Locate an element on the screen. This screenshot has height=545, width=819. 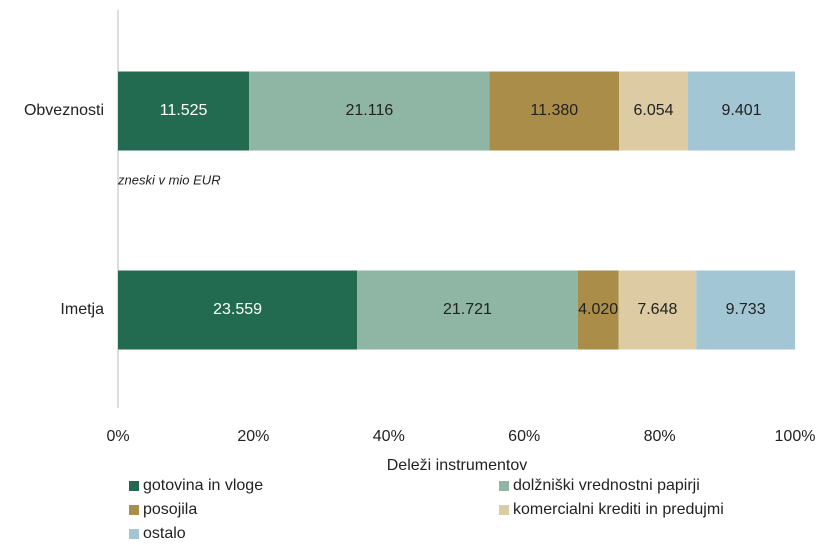
legend-label: komercialni krediti in predujmi is located at coordinates (618, 509).